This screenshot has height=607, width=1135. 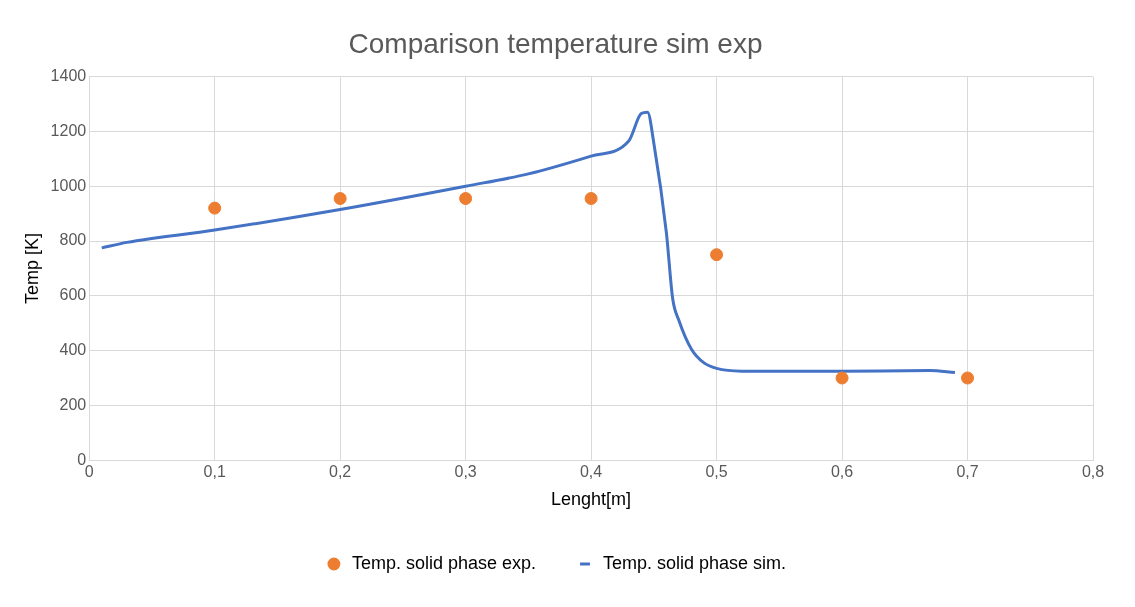 I want to click on chart-title: Comparison temperature sim exp, so click(x=555, y=43).